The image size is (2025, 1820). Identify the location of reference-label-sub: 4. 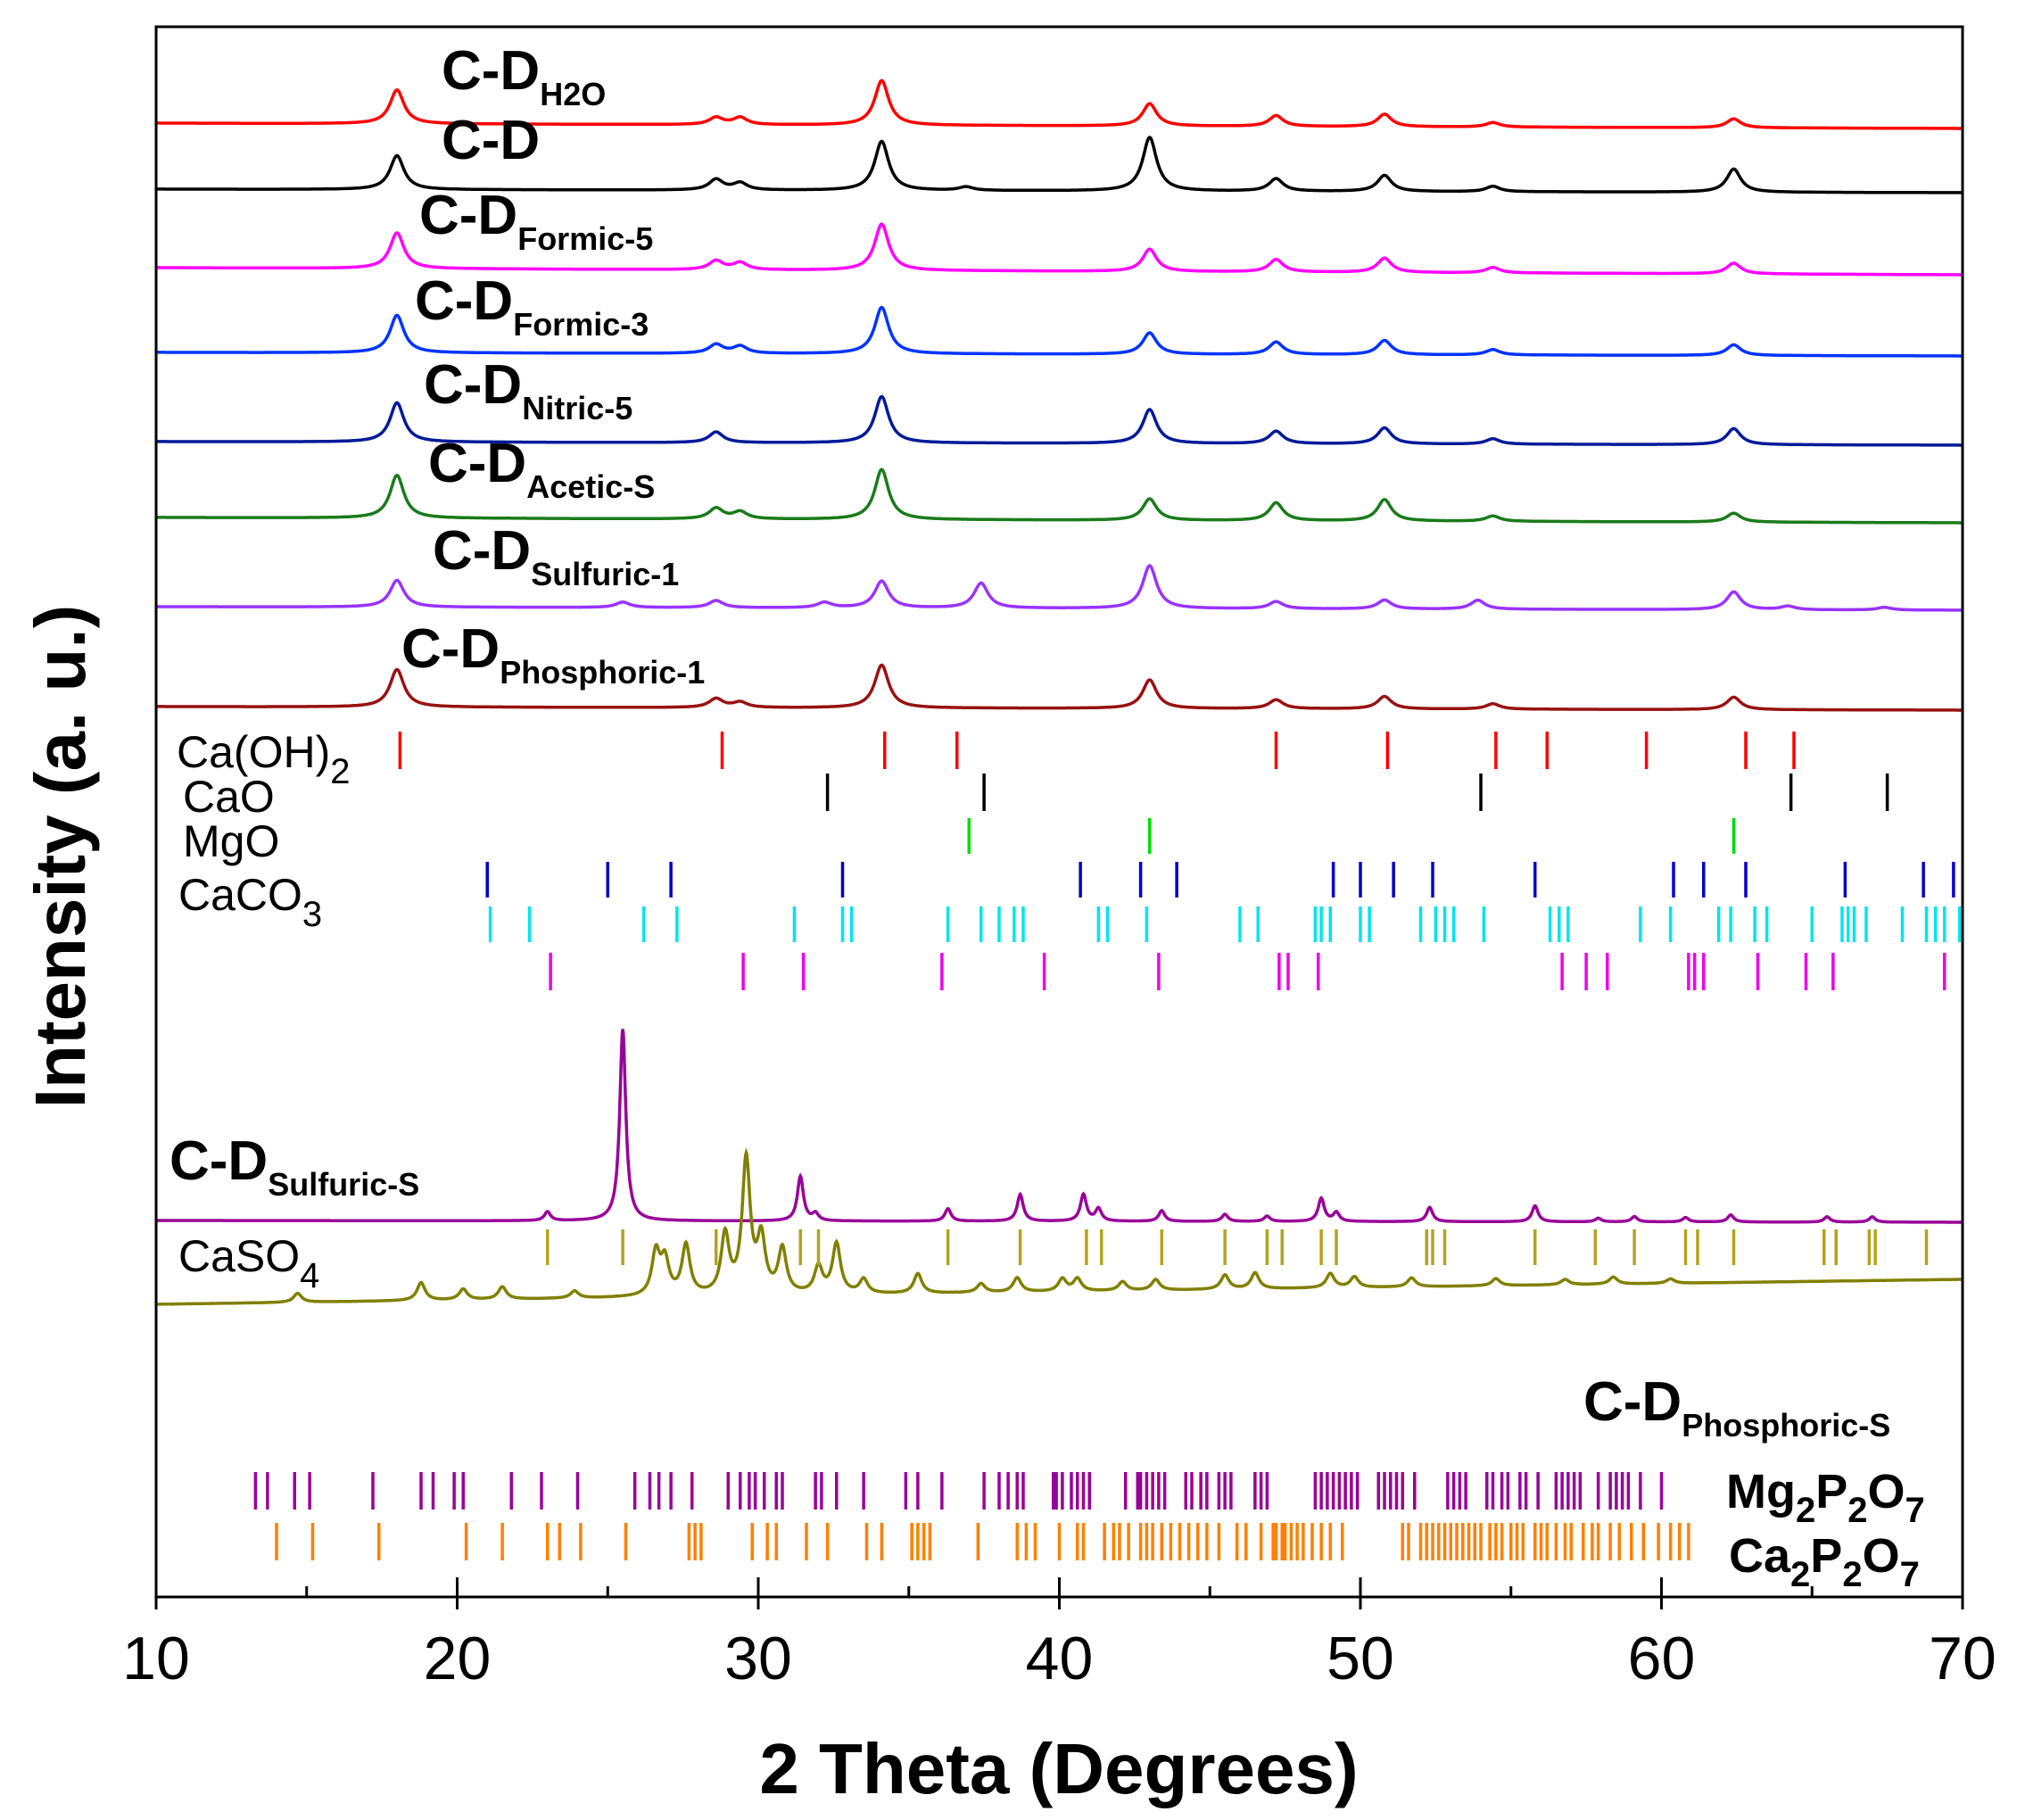
(309, 1276).